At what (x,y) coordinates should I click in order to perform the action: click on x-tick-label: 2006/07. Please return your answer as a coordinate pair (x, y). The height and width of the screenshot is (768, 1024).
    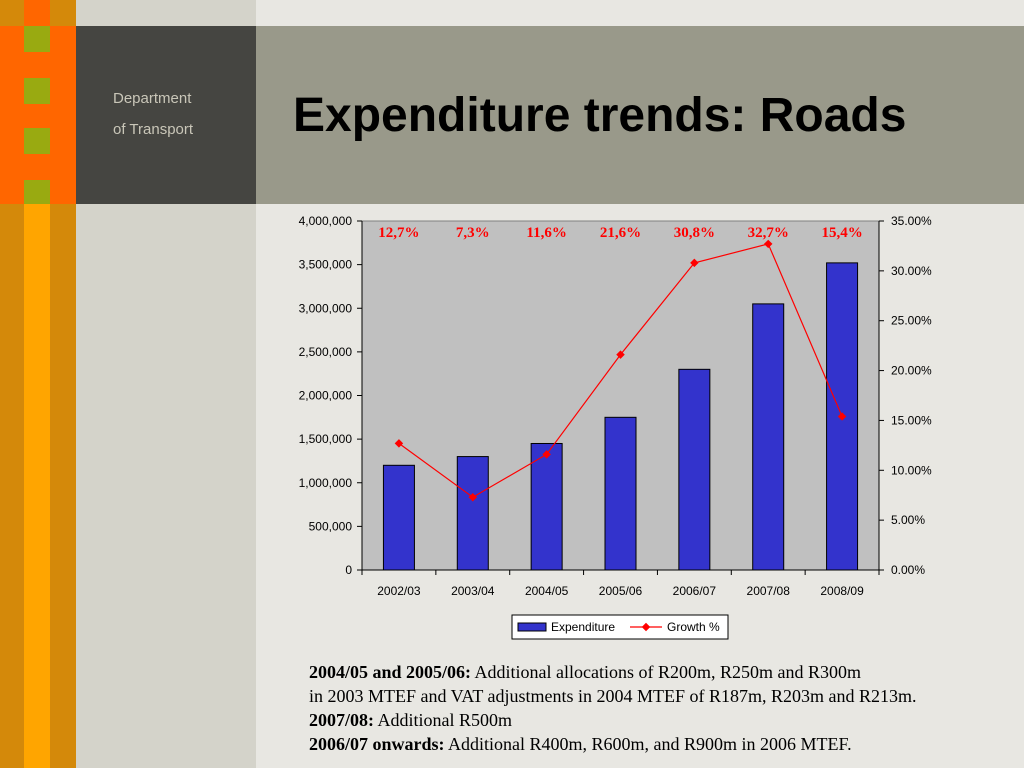
    Looking at the image, I should click on (695, 591).